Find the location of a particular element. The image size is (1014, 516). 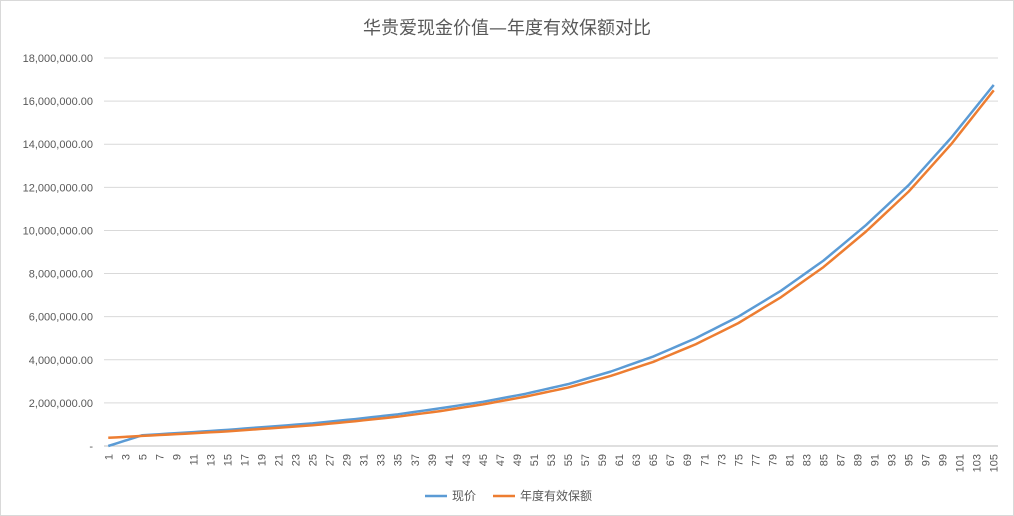

x-tick-label: 47 is located at coordinates (501, 460).